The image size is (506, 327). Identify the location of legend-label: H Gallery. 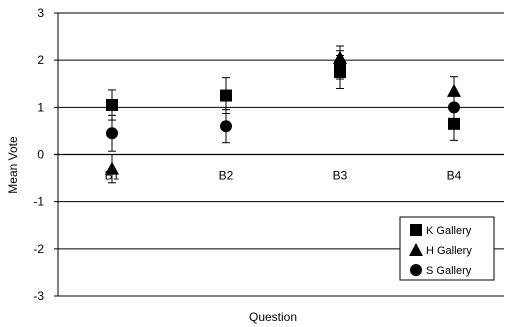
(449, 251).